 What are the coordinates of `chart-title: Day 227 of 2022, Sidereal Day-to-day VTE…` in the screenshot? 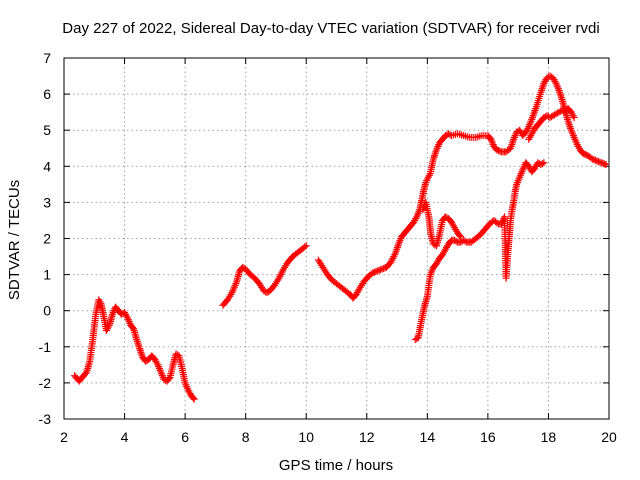 It's located at (330, 28).